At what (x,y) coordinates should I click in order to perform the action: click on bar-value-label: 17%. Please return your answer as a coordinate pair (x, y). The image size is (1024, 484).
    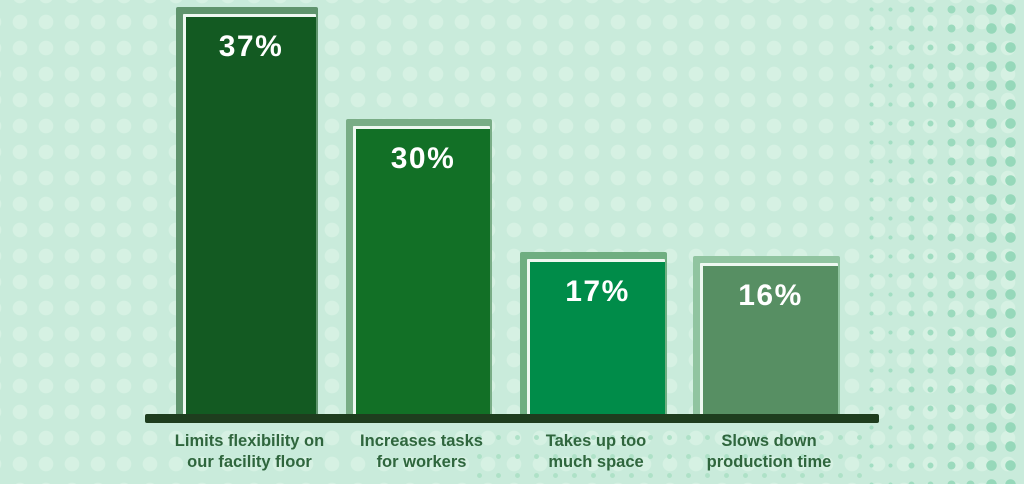
    Looking at the image, I should click on (597, 291).